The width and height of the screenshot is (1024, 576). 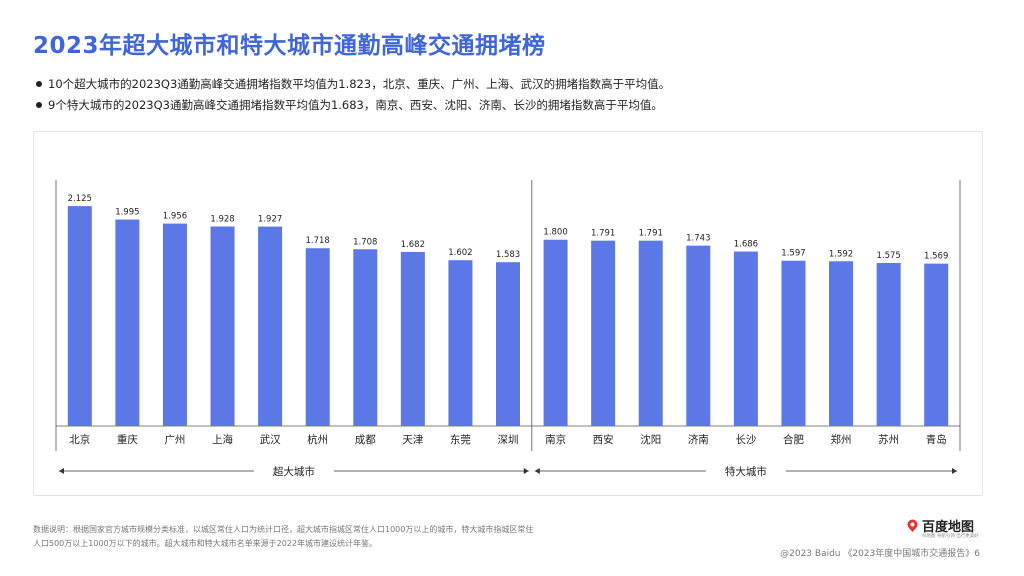 I want to click on x-tick-label: 西安, so click(x=603, y=439).